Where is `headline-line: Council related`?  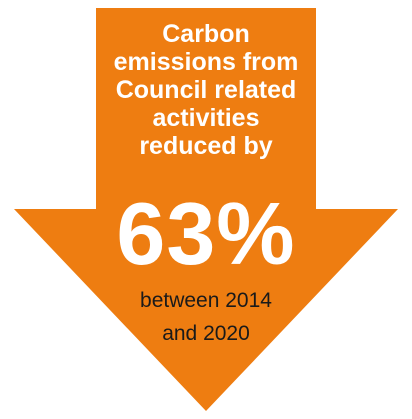 headline-line: Council related is located at coordinates (206, 90).